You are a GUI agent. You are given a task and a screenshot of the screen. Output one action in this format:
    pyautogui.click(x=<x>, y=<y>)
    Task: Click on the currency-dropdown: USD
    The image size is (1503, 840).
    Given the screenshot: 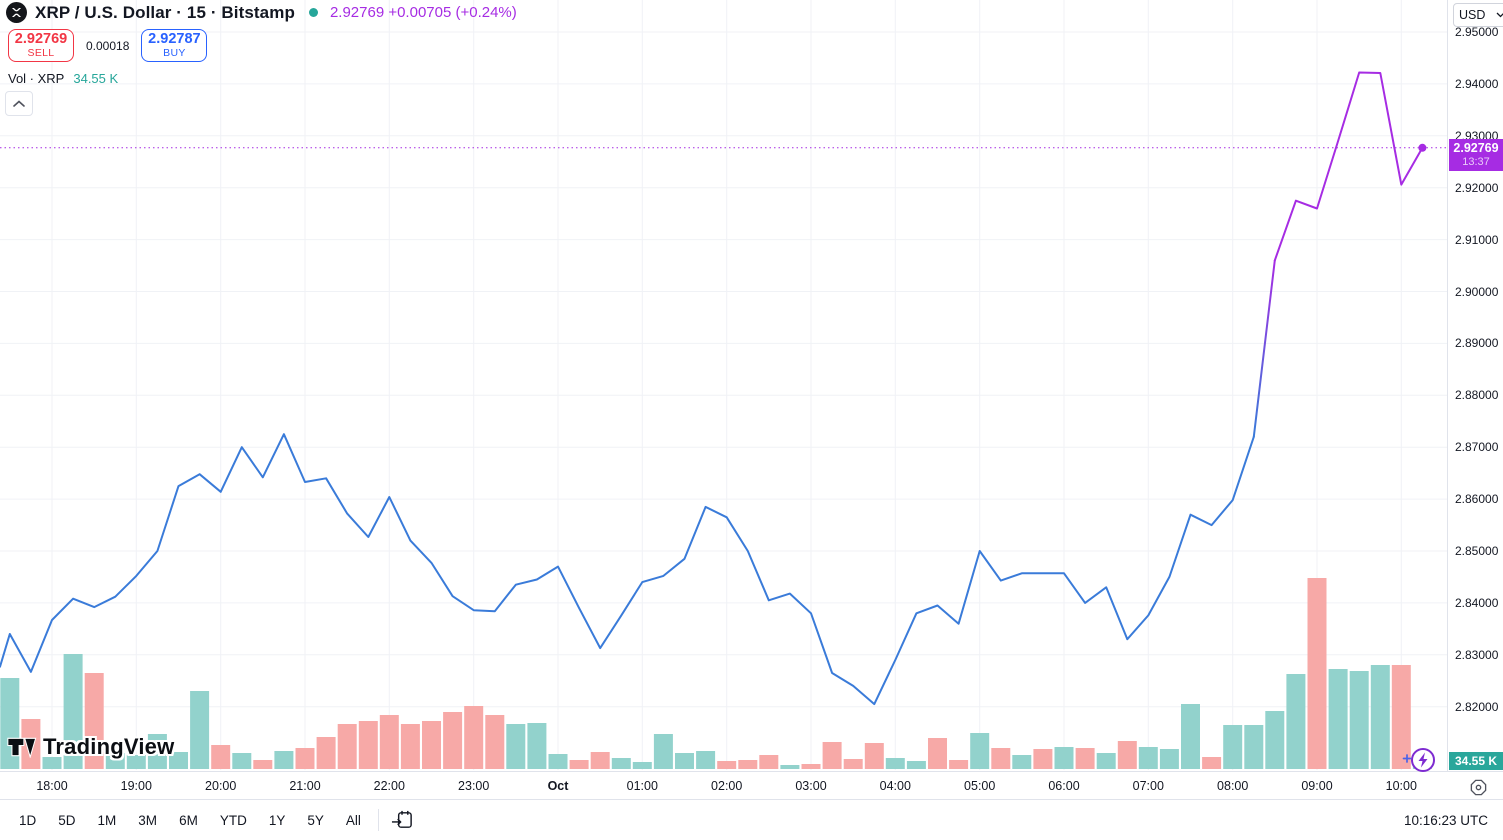 What is the action you would take?
    pyautogui.click(x=1478, y=15)
    